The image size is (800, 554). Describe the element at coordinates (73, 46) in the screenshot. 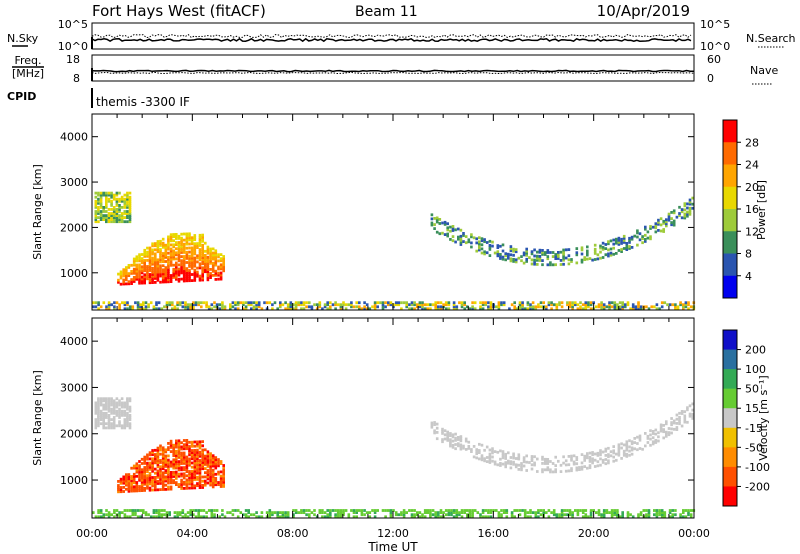

I see `nsky-tick-bottom: 10^0` at that location.